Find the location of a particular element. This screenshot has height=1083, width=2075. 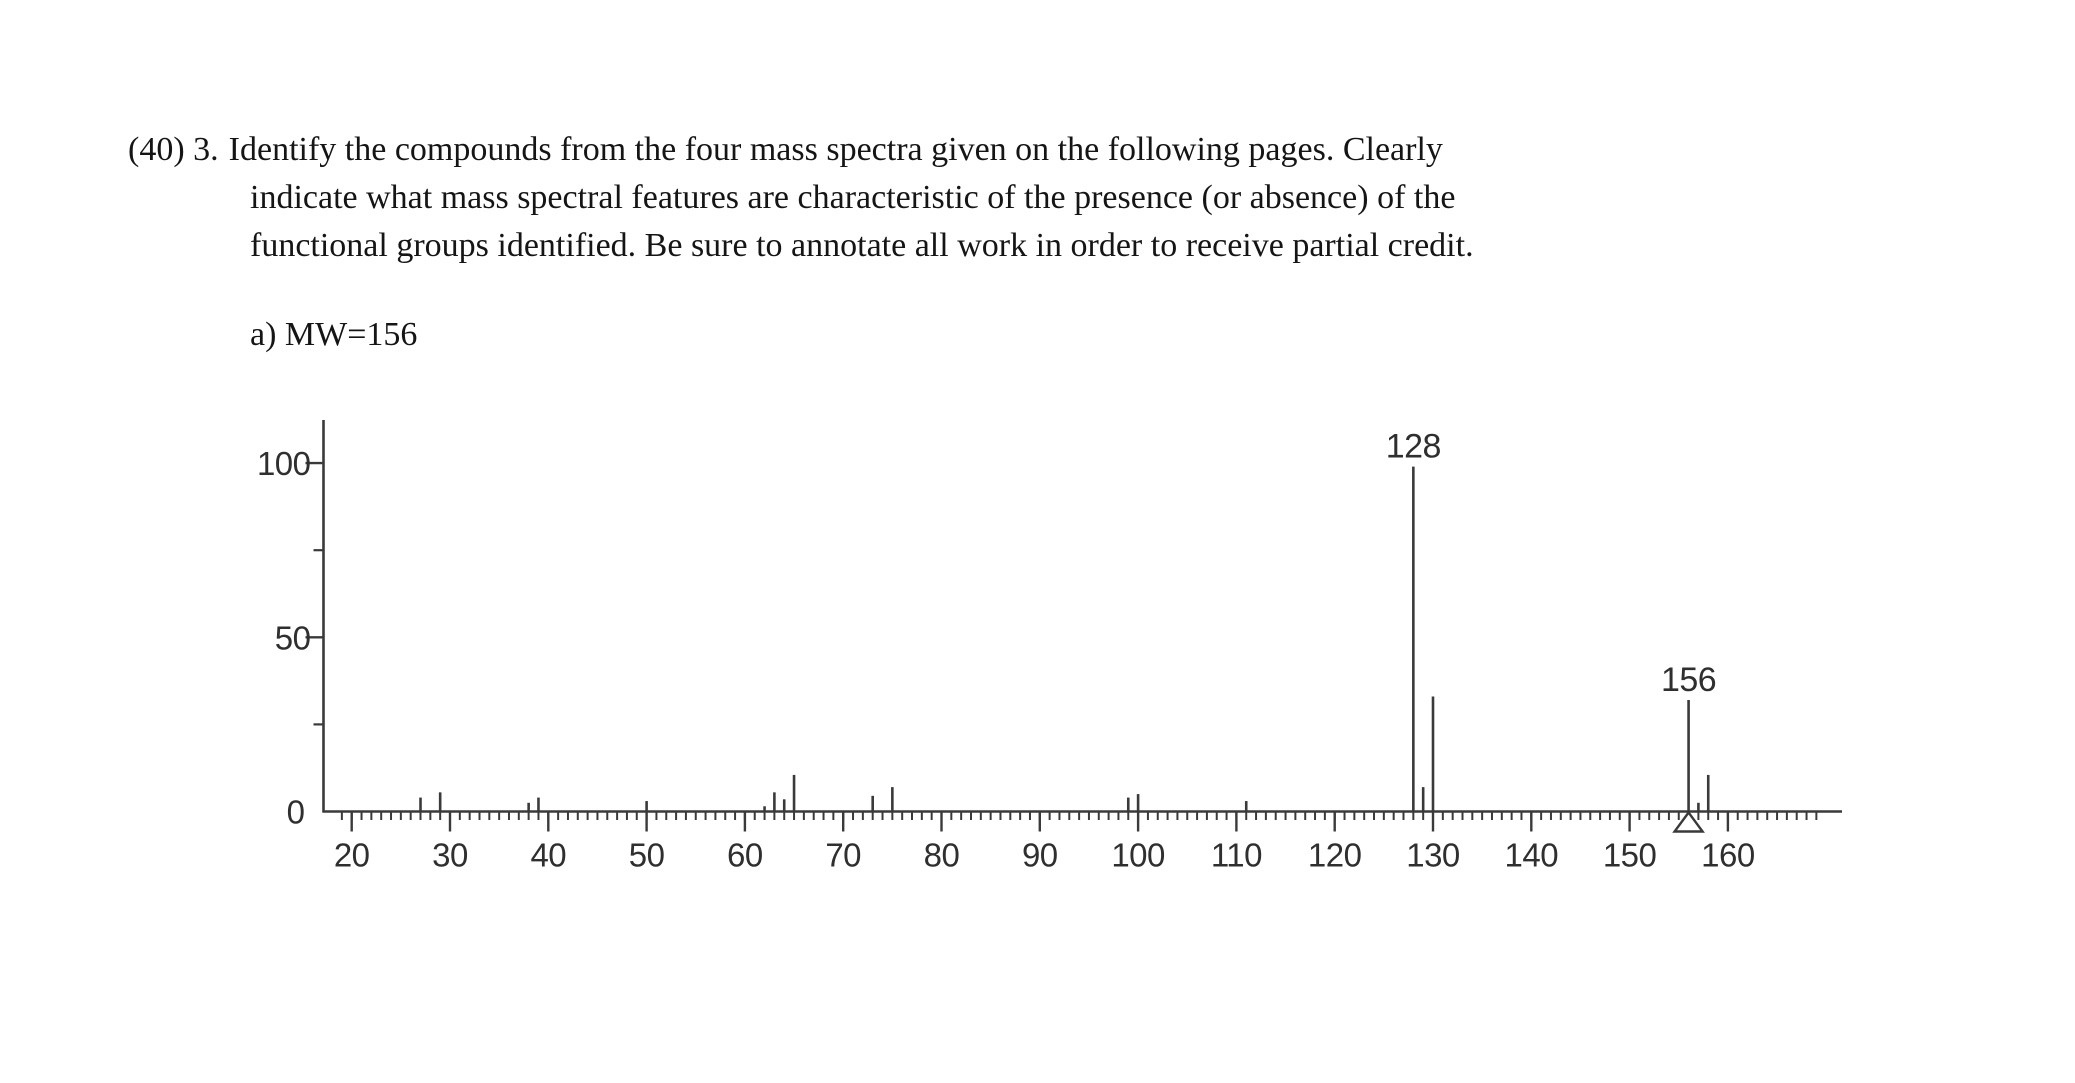

x-axis-tick-label: 90 is located at coordinates (1040, 855).